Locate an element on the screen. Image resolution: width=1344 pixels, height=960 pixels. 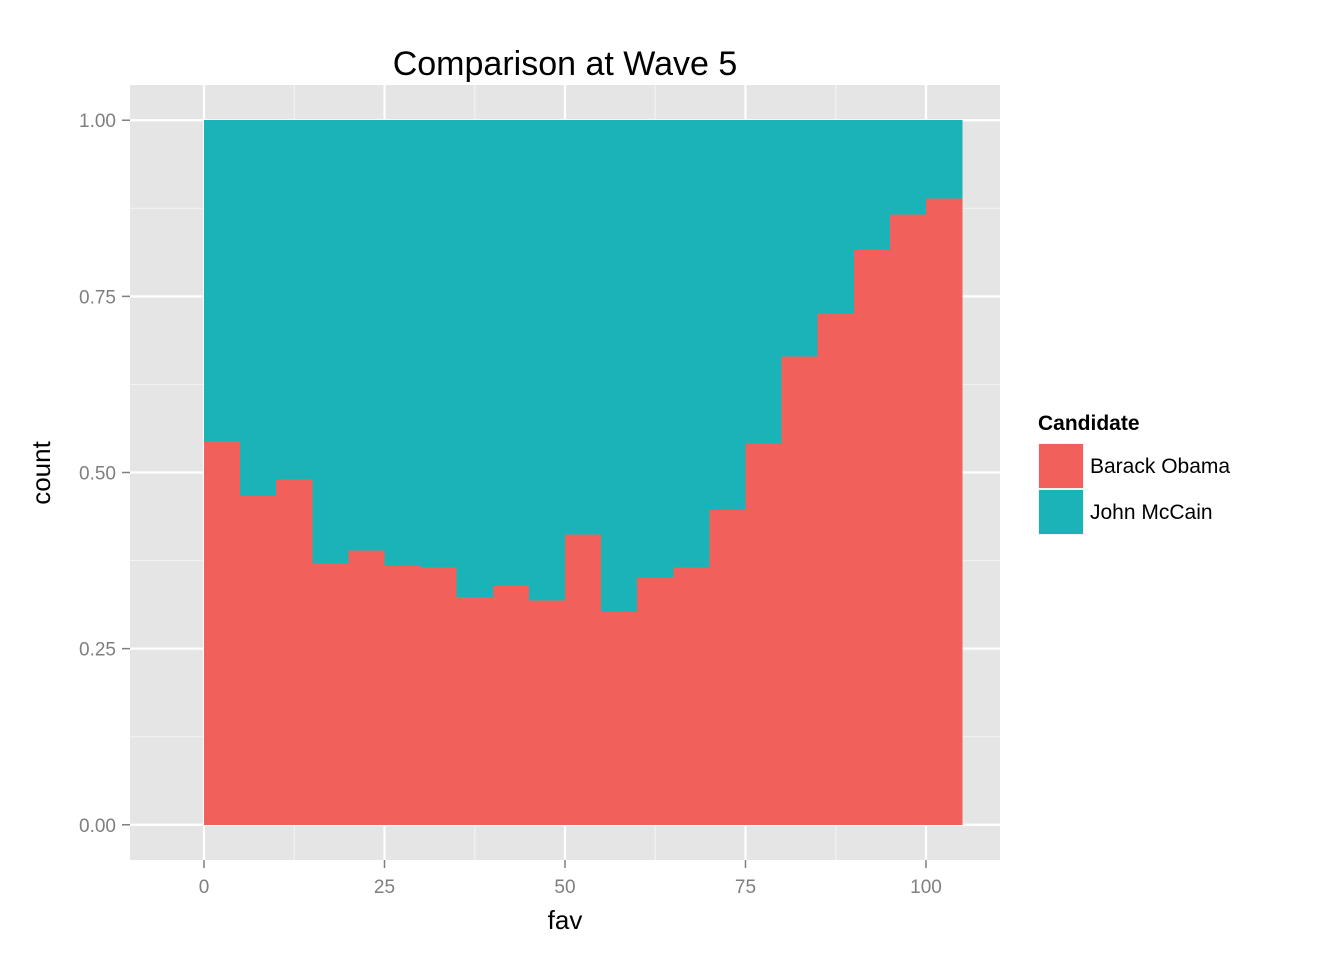
legend-label: John McCain is located at coordinates (1151, 512).